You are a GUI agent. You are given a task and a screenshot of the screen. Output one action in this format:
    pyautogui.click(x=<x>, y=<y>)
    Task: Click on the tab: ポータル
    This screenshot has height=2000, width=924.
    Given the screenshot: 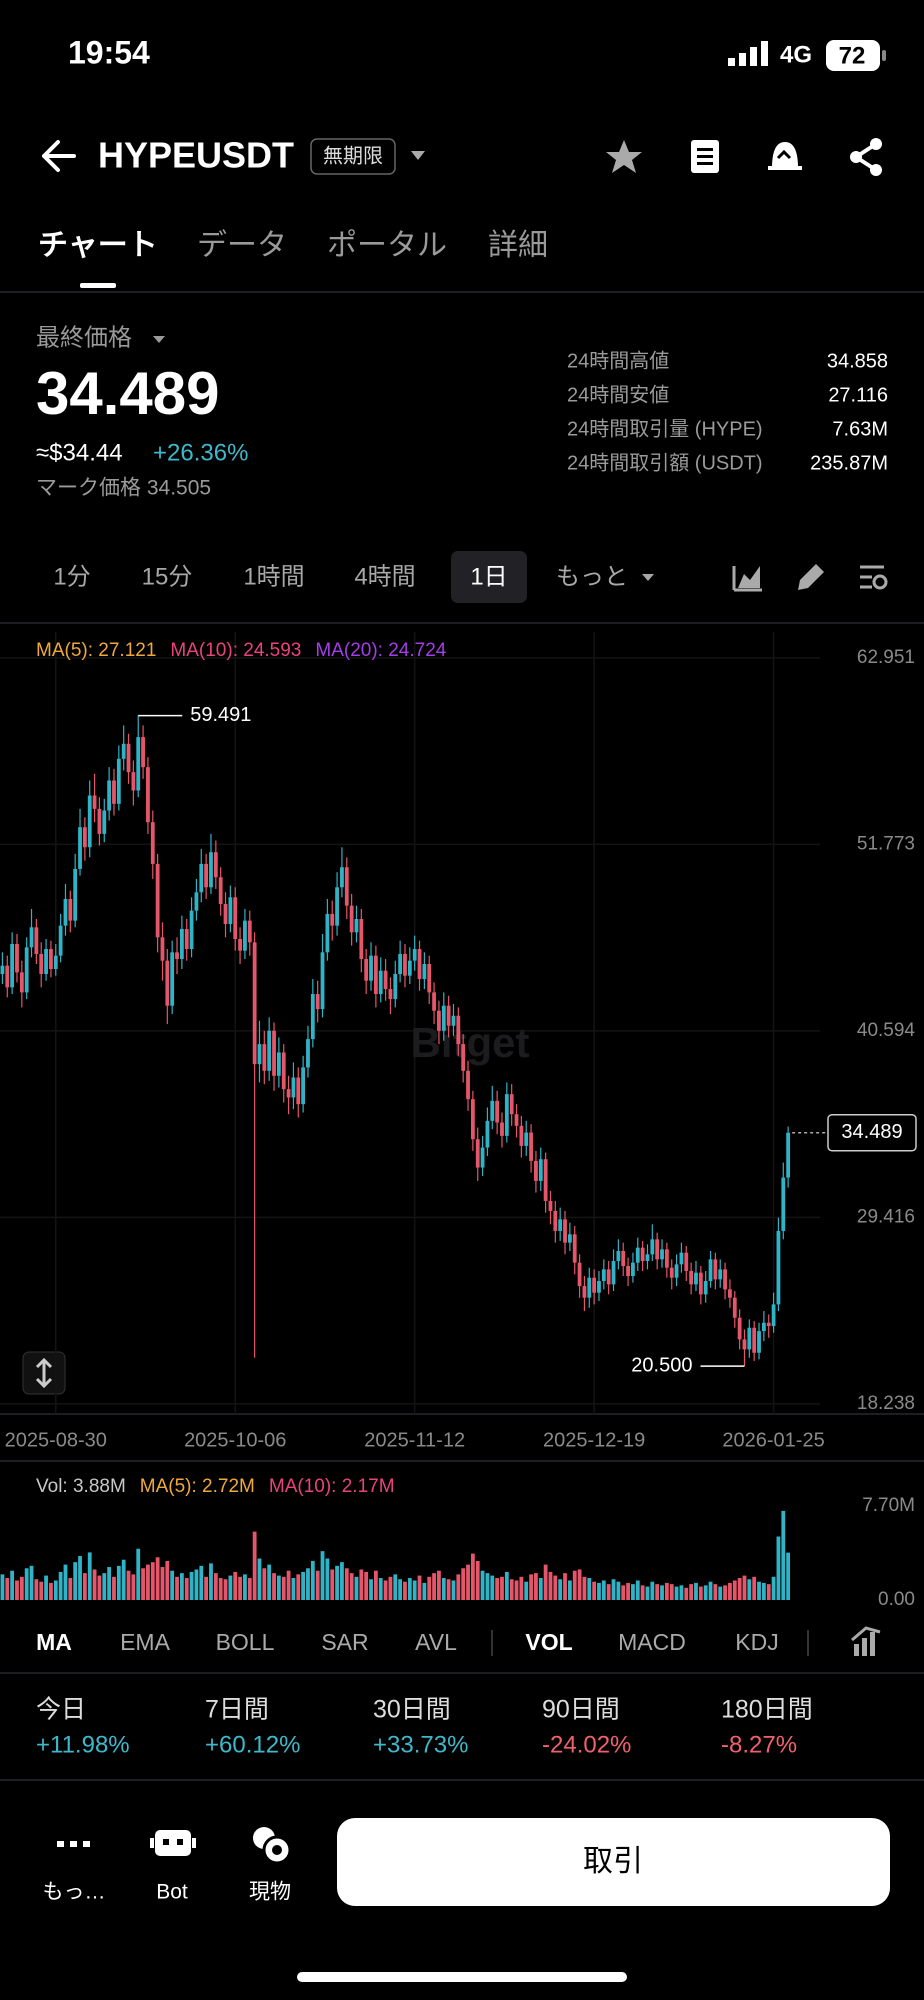 What is the action you would take?
    pyautogui.click(x=387, y=245)
    